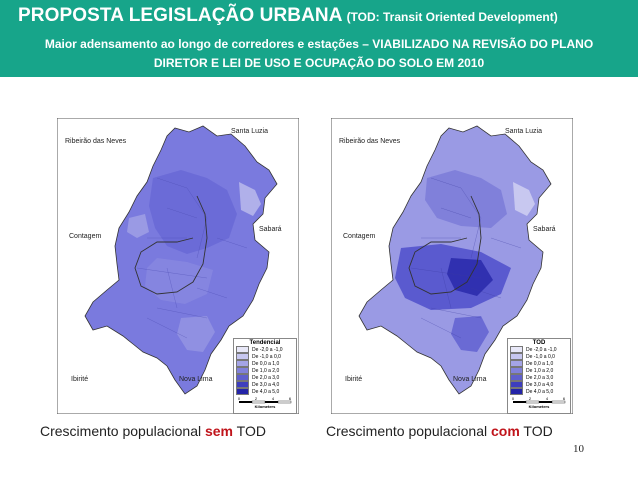 The image size is (638, 479). I want to click on caption-sem-tod: Crescimento populacional sem TOD, so click(153, 431).